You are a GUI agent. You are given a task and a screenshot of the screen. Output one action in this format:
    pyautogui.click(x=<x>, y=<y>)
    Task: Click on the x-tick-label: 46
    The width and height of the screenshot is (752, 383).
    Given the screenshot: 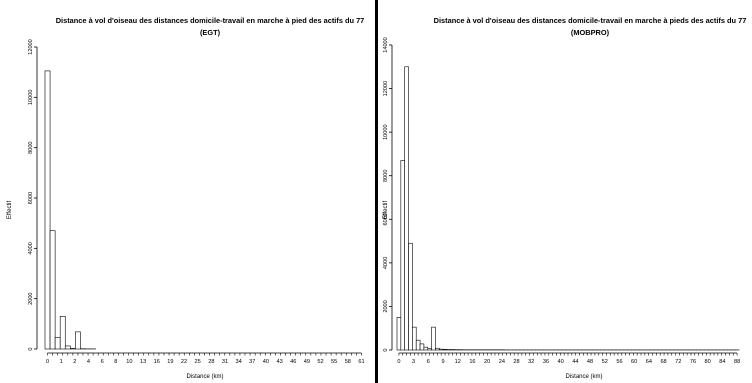 What is the action you would take?
    pyautogui.click(x=293, y=362)
    